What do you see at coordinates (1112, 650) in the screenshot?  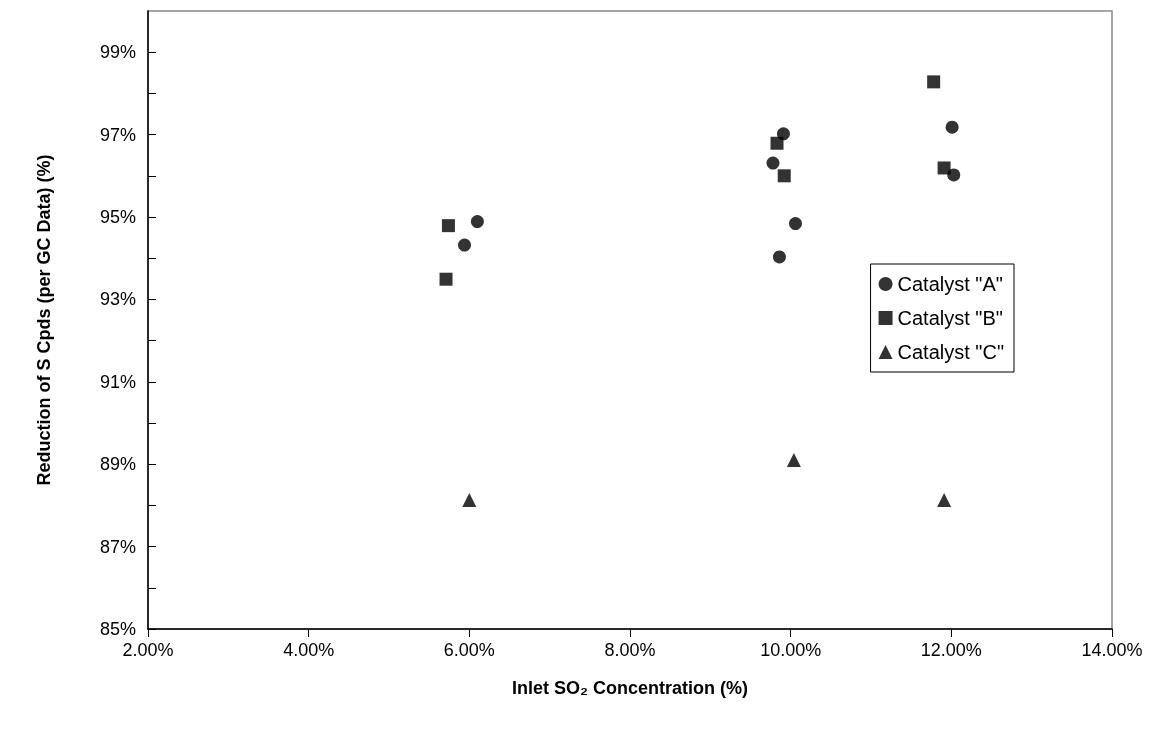 I see `x-tick-label: 14.00%` at bounding box center [1112, 650].